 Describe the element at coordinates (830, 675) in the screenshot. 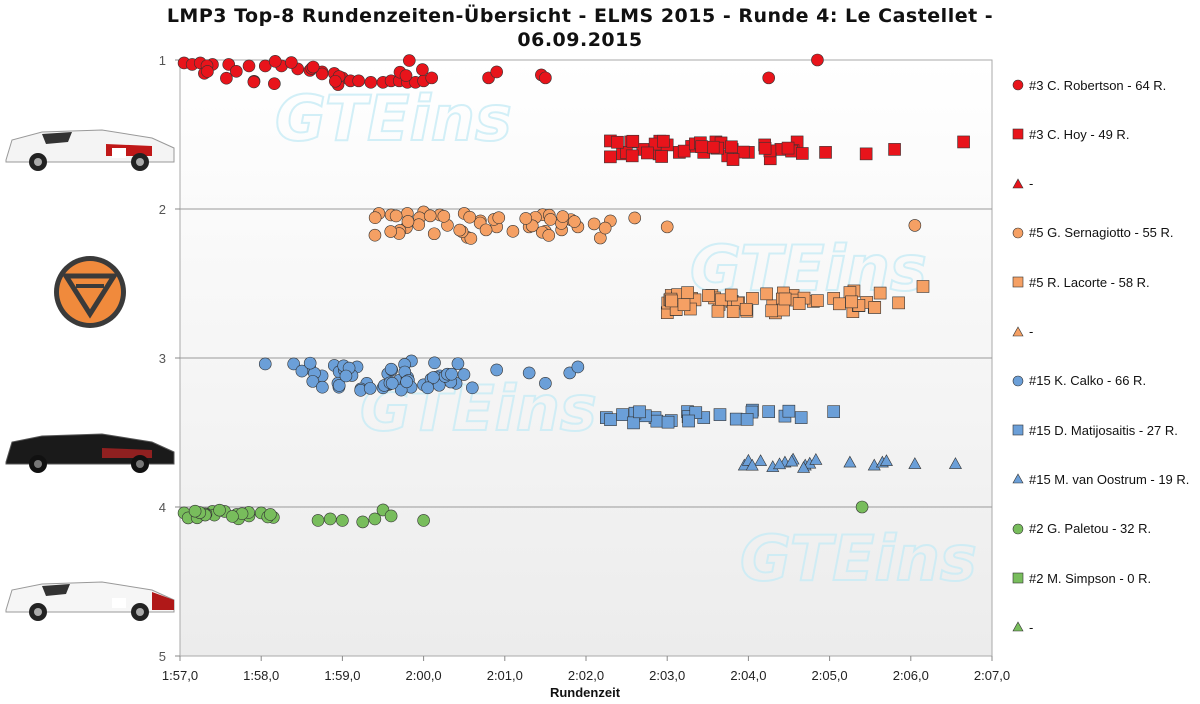

I see `x-tick-label: 2:05,0` at that location.